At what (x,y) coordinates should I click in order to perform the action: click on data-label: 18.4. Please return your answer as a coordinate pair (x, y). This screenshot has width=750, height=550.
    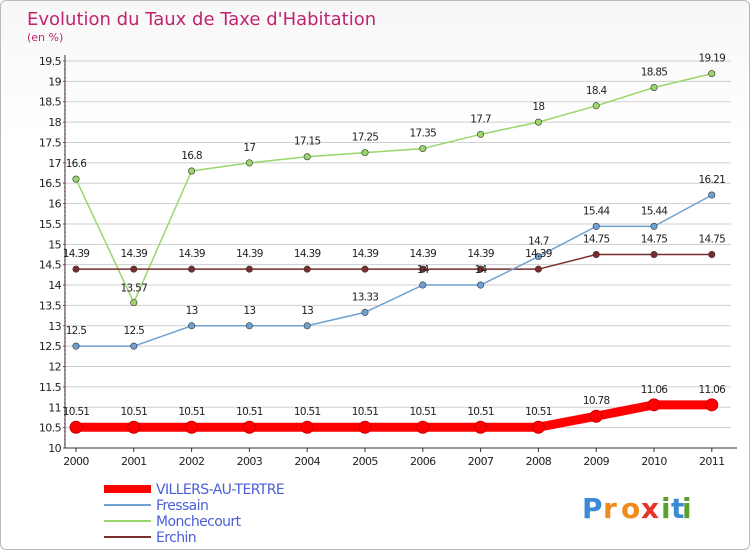
    Looking at the image, I should click on (597, 91).